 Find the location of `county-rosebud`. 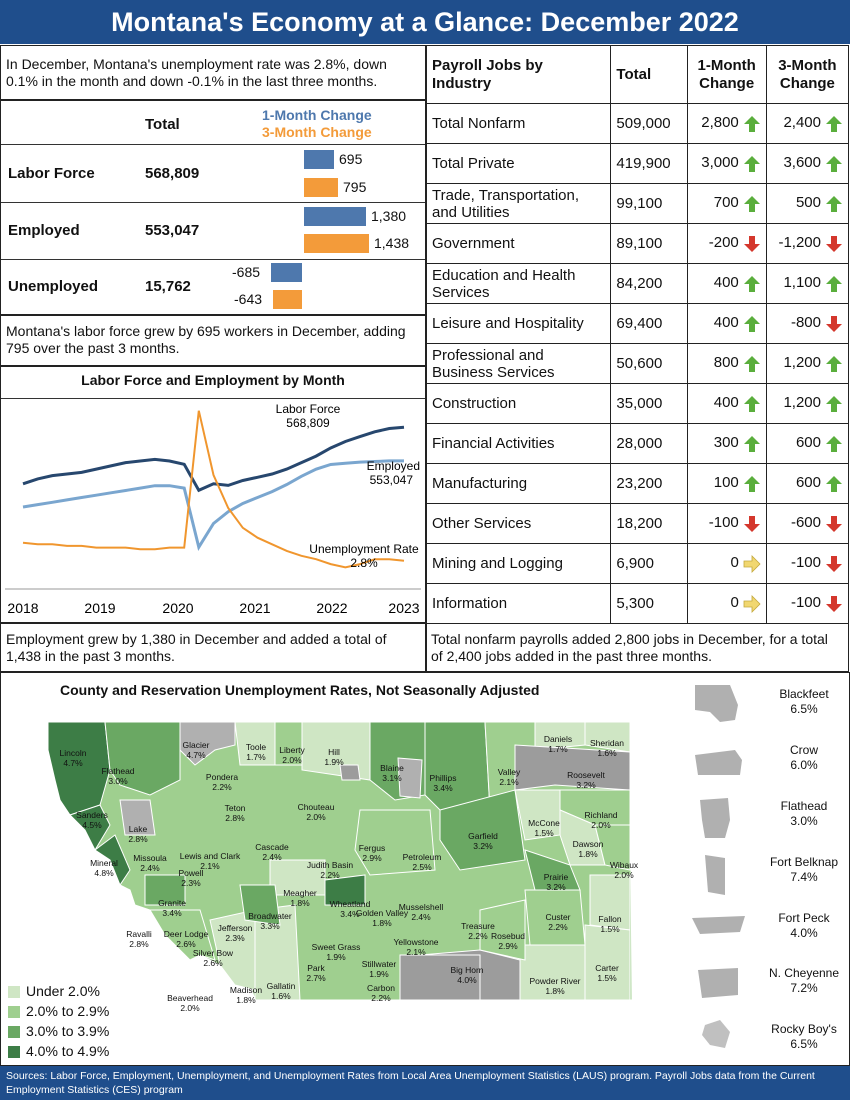

county-rosebud is located at coordinates (502, 930).